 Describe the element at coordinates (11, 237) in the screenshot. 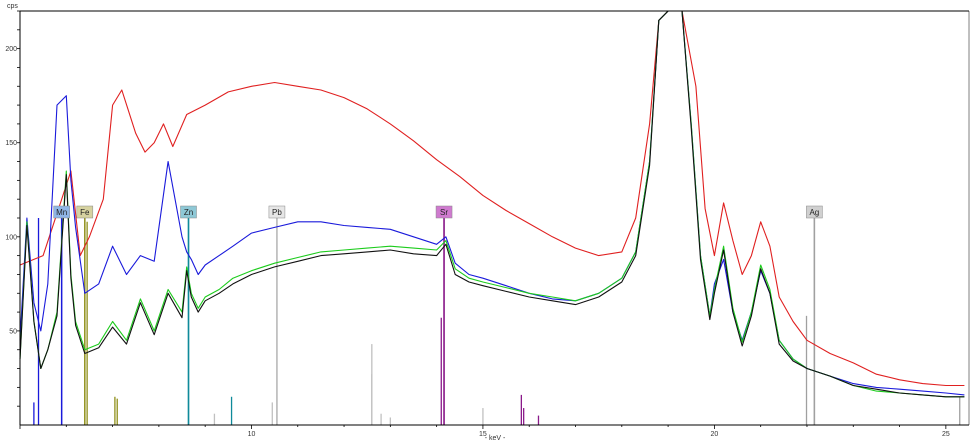

I see `y-tick-label: 100` at that location.